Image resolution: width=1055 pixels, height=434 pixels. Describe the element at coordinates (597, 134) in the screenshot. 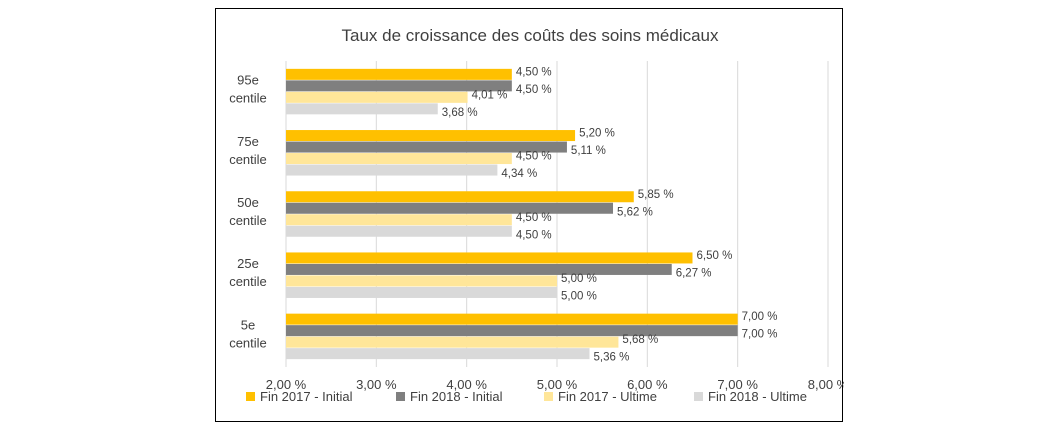

I see `data-label: 5,20 %` at that location.